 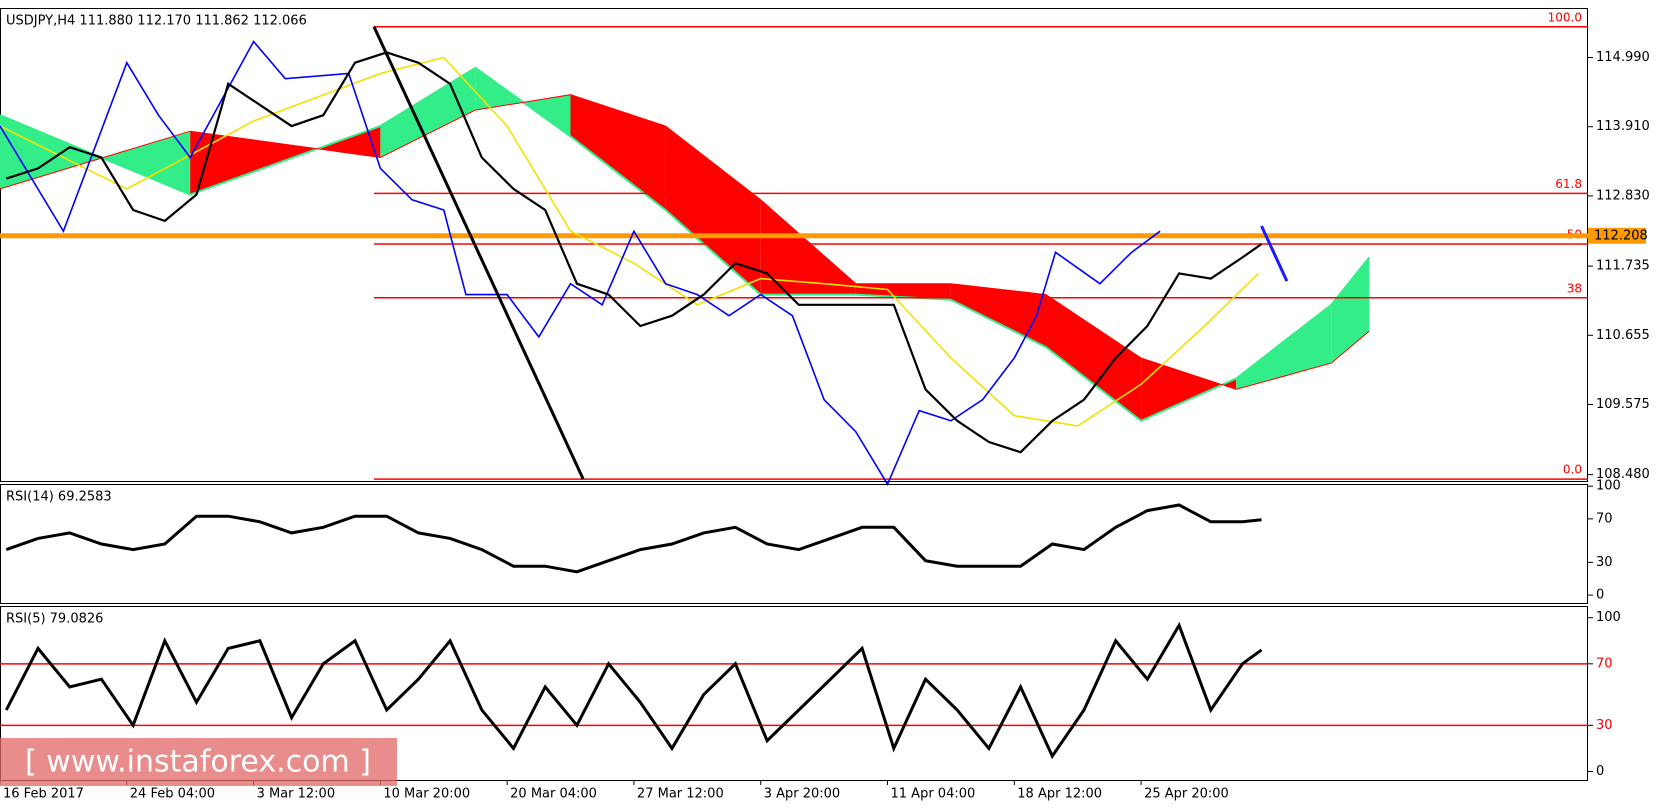 I want to click on price-label-box, so click(x=1617, y=235).